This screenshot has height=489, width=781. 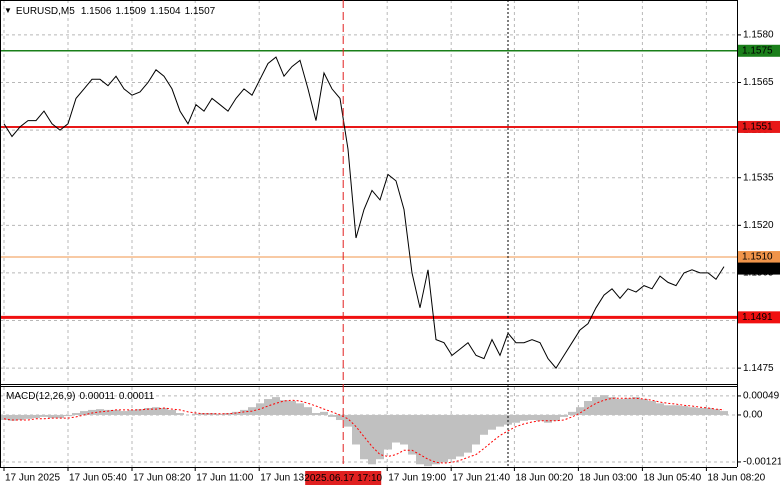 I want to click on x-tick-label: 17 Jun 08:20, so click(x=162, y=478).